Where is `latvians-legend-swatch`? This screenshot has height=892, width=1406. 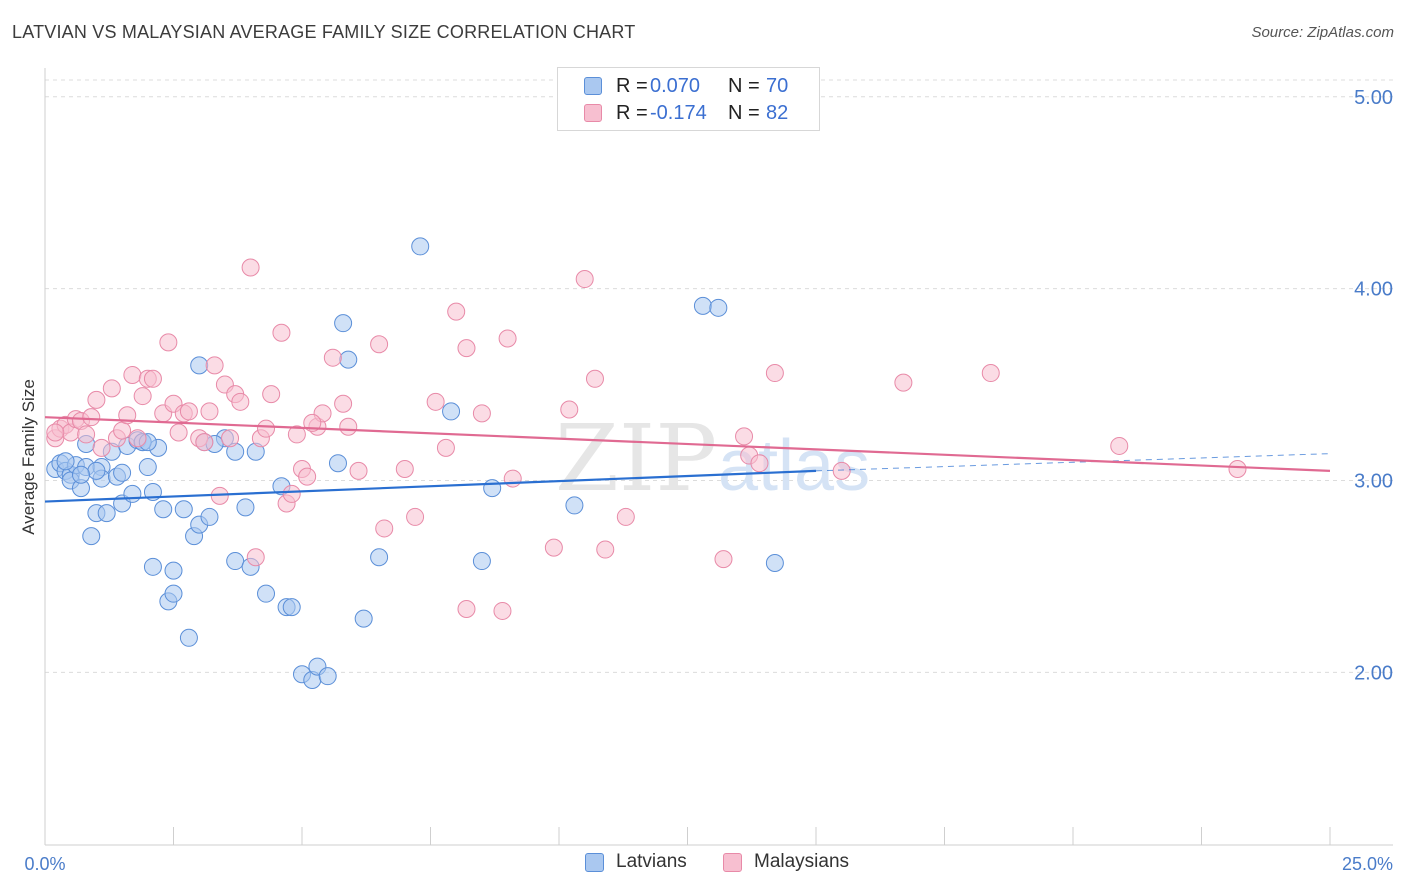 latvians-legend-swatch is located at coordinates (594, 862).